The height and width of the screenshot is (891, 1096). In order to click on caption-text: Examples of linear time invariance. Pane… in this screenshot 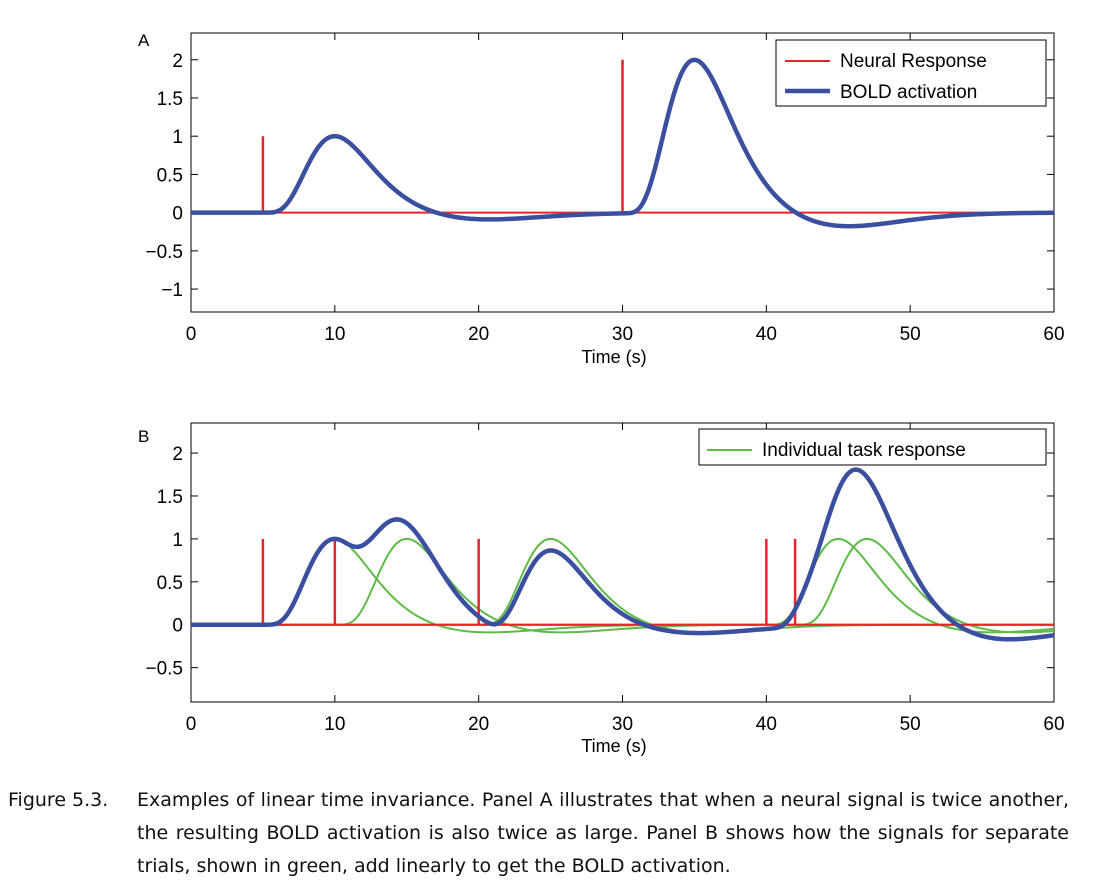, I will do `click(603, 833)`.